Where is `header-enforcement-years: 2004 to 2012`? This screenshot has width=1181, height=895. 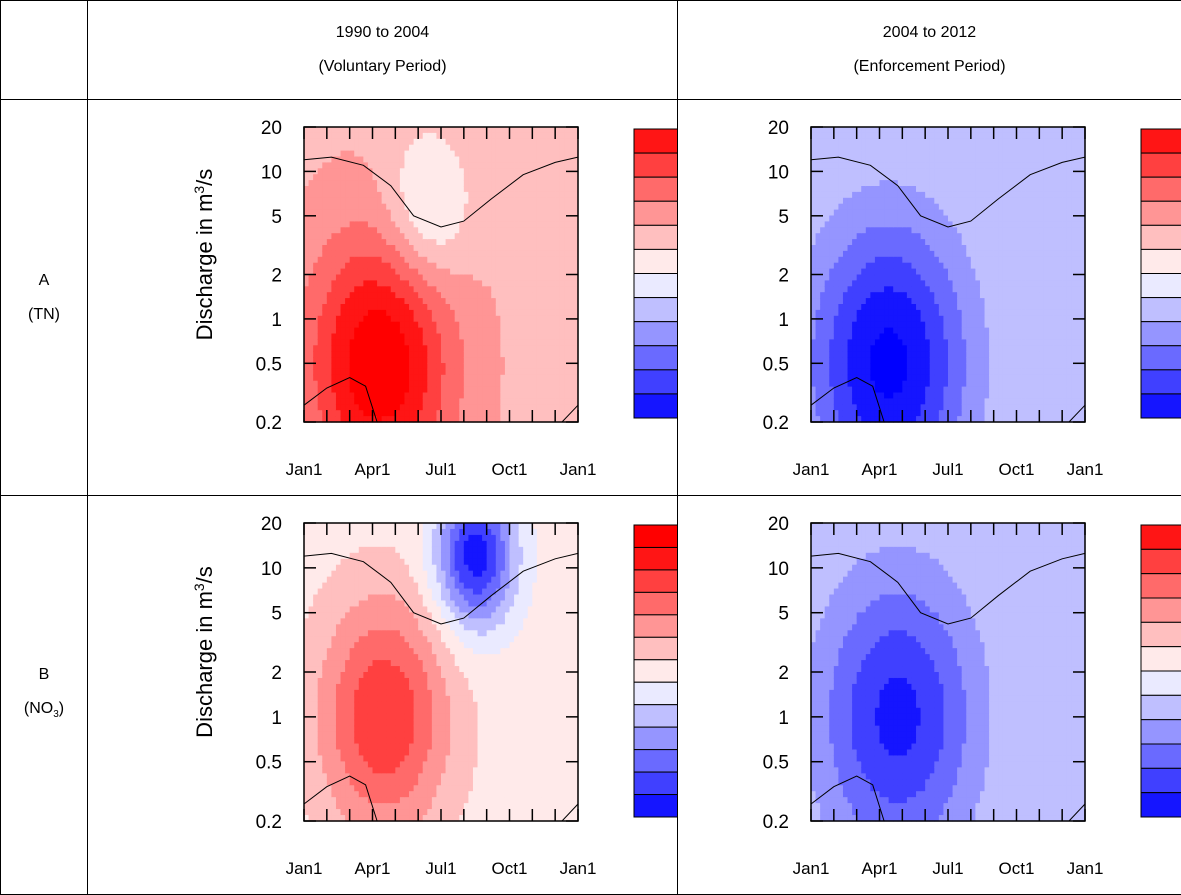 header-enforcement-years: 2004 to 2012 is located at coordinates (929, 33).